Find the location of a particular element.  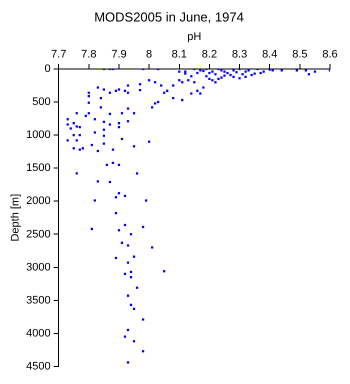

y-tick-label: 2500 is located at coordinates (38, 234).